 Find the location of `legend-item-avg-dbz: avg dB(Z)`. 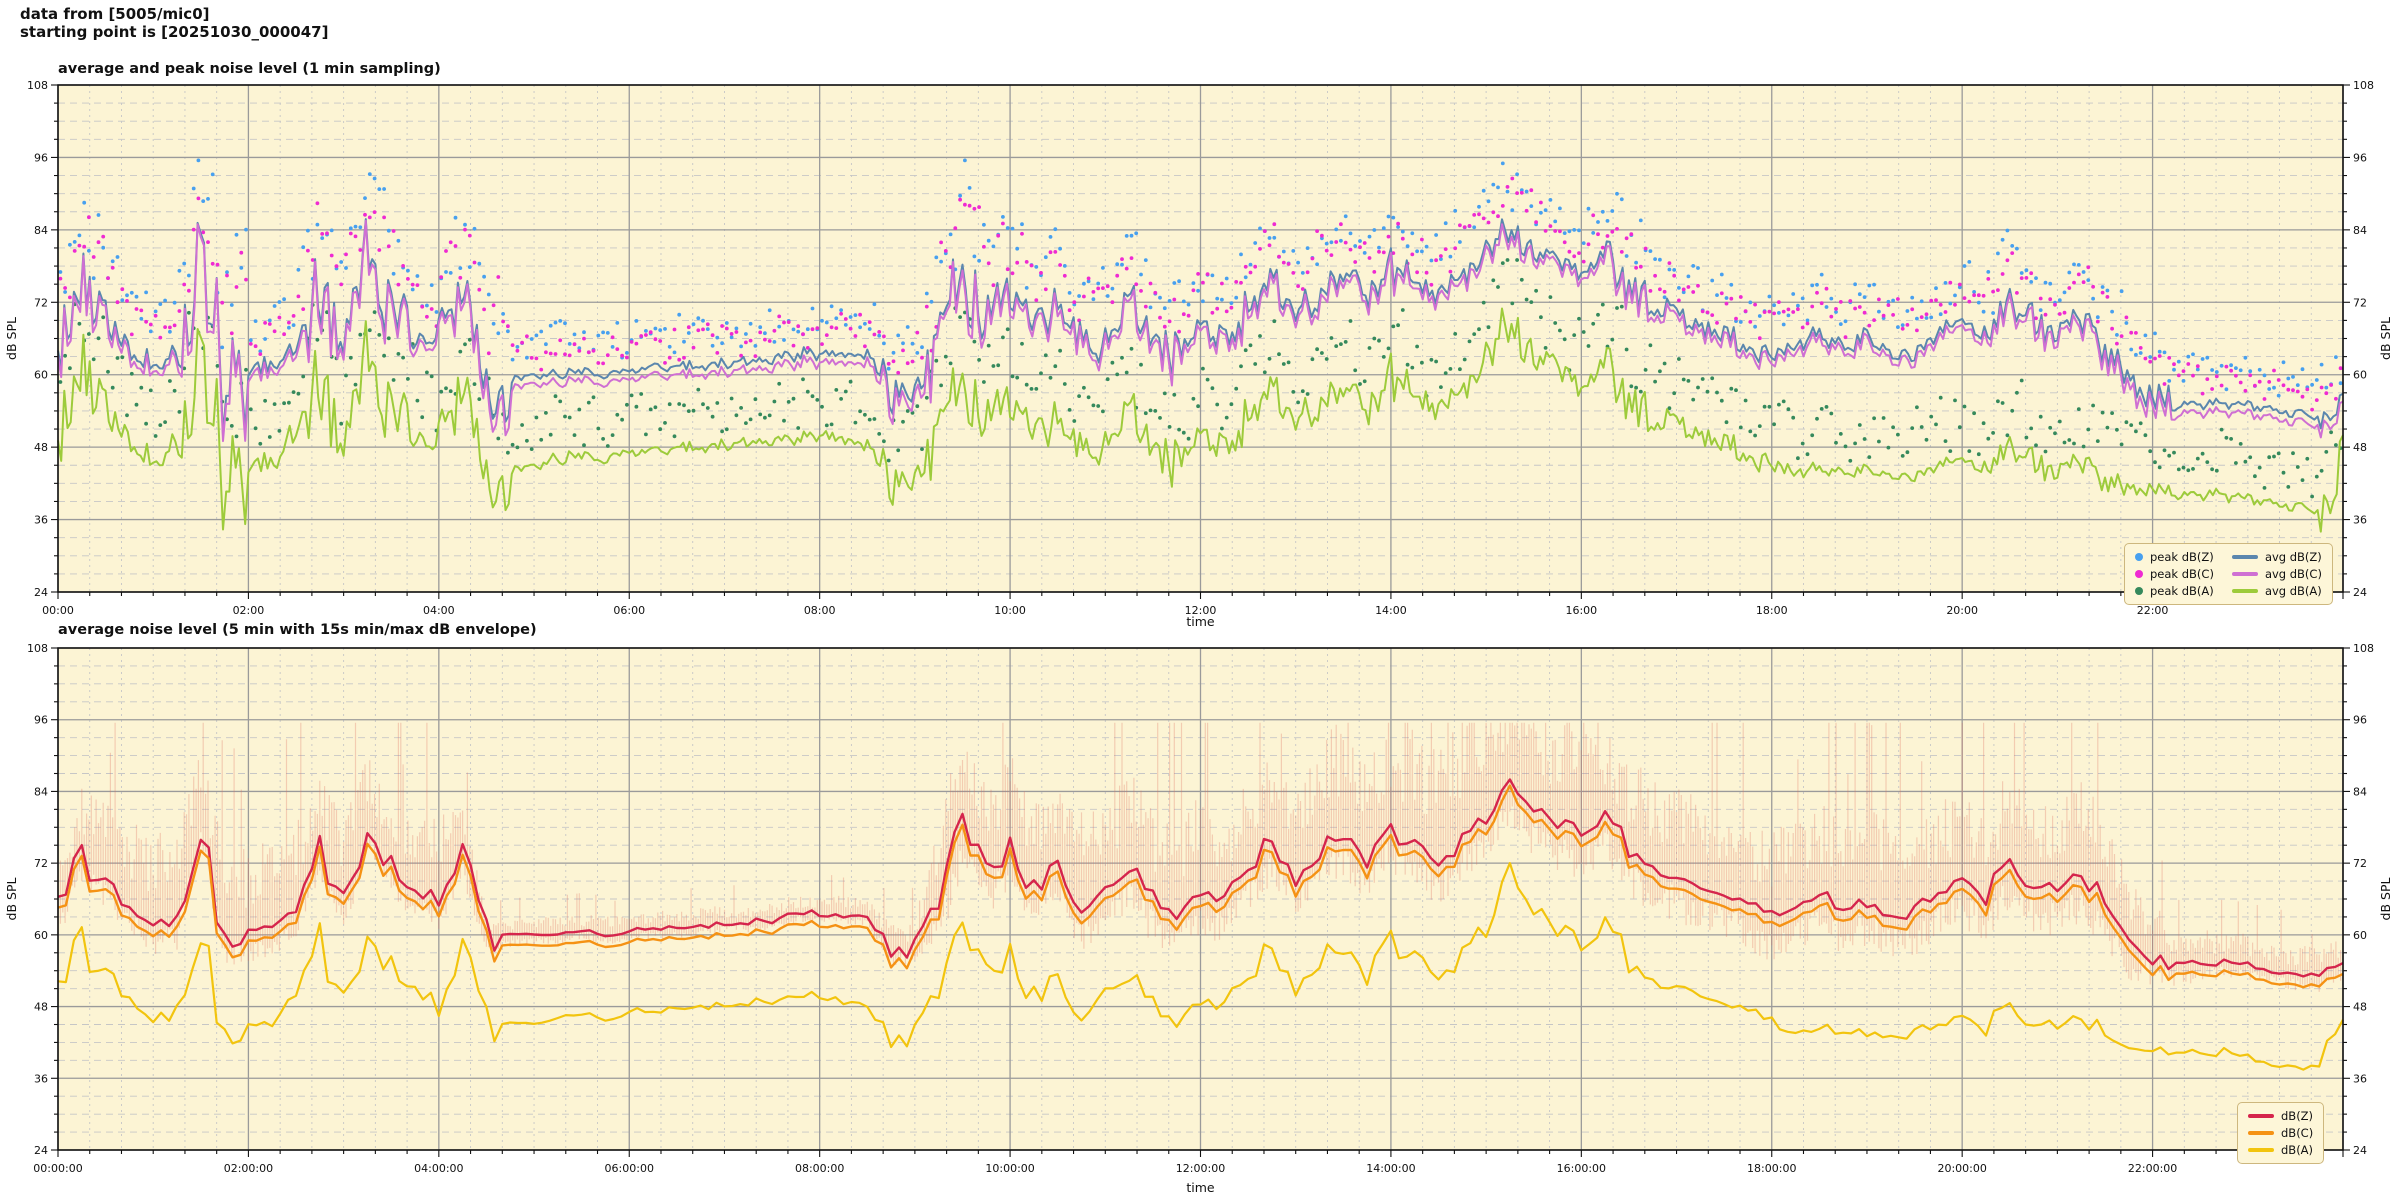

legend-item-avg-dbz: avg dB(Z) is located at coordinates (2276, 557).